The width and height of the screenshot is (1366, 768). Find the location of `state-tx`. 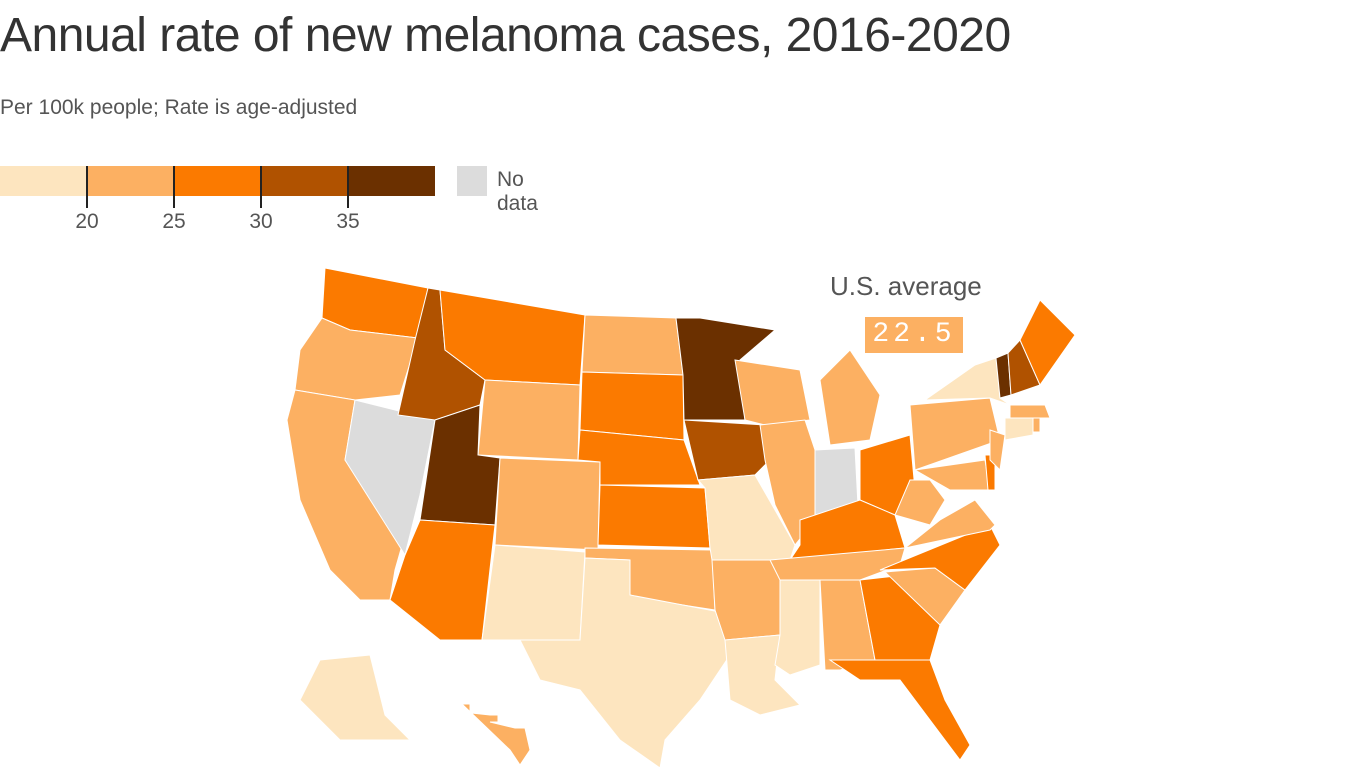

state-tx is located at coordinates (625, 662).